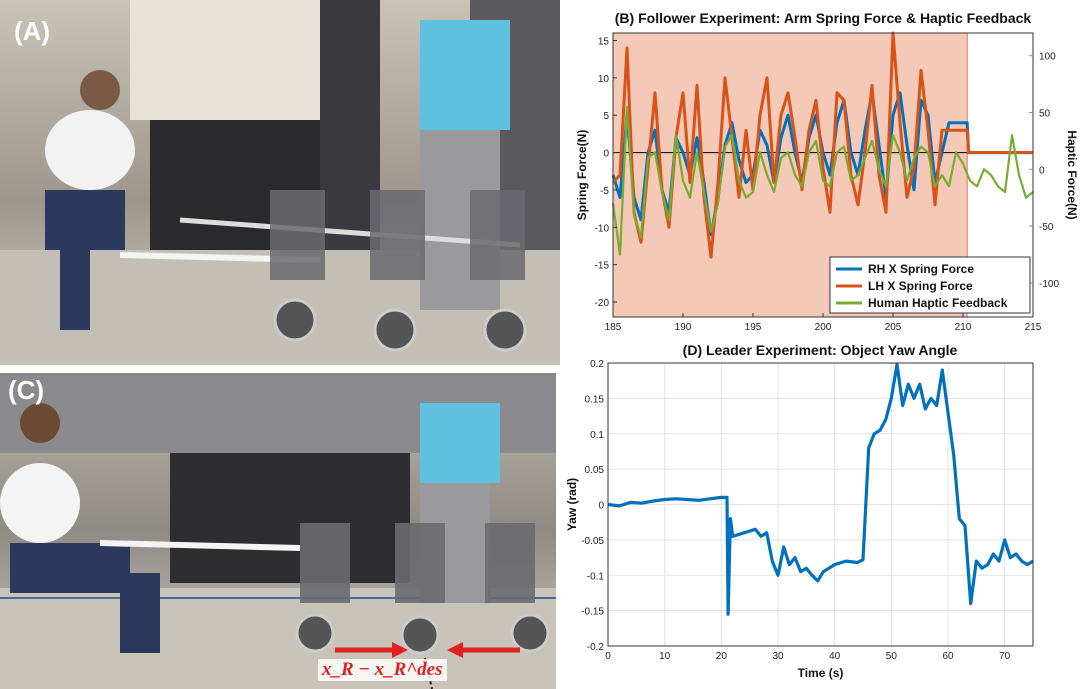 This screenshot has width=1080, height=689. What do you see at coordinates (613, 327) in the screenshot?
I see `chart-b-xtick-0: 185` at bounding box center [613, 327].